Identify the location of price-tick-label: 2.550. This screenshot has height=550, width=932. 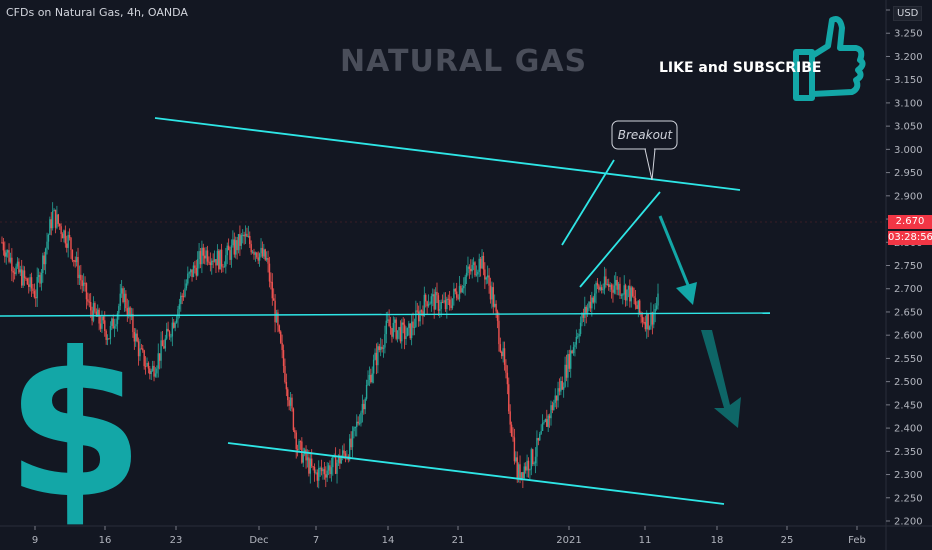
(908, 359).